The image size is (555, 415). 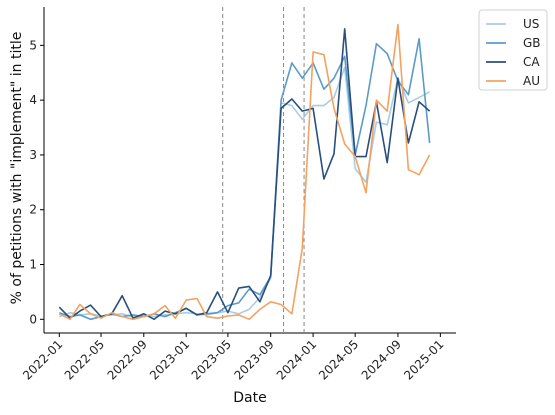 I want to click on y-tick-label: 3, so click(x=33, y=155).